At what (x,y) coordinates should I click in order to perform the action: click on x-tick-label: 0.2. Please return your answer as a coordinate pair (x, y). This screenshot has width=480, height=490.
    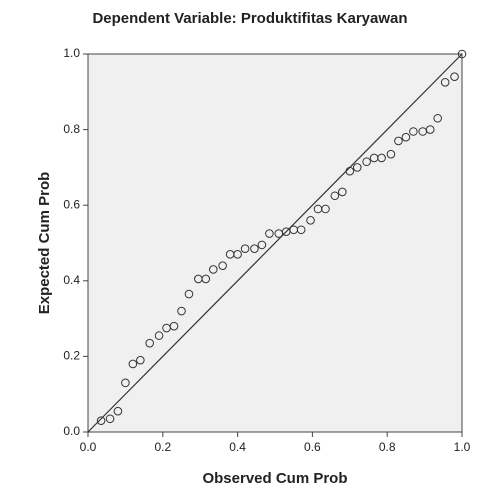
    Looking at the image, I should click on (162, 447).